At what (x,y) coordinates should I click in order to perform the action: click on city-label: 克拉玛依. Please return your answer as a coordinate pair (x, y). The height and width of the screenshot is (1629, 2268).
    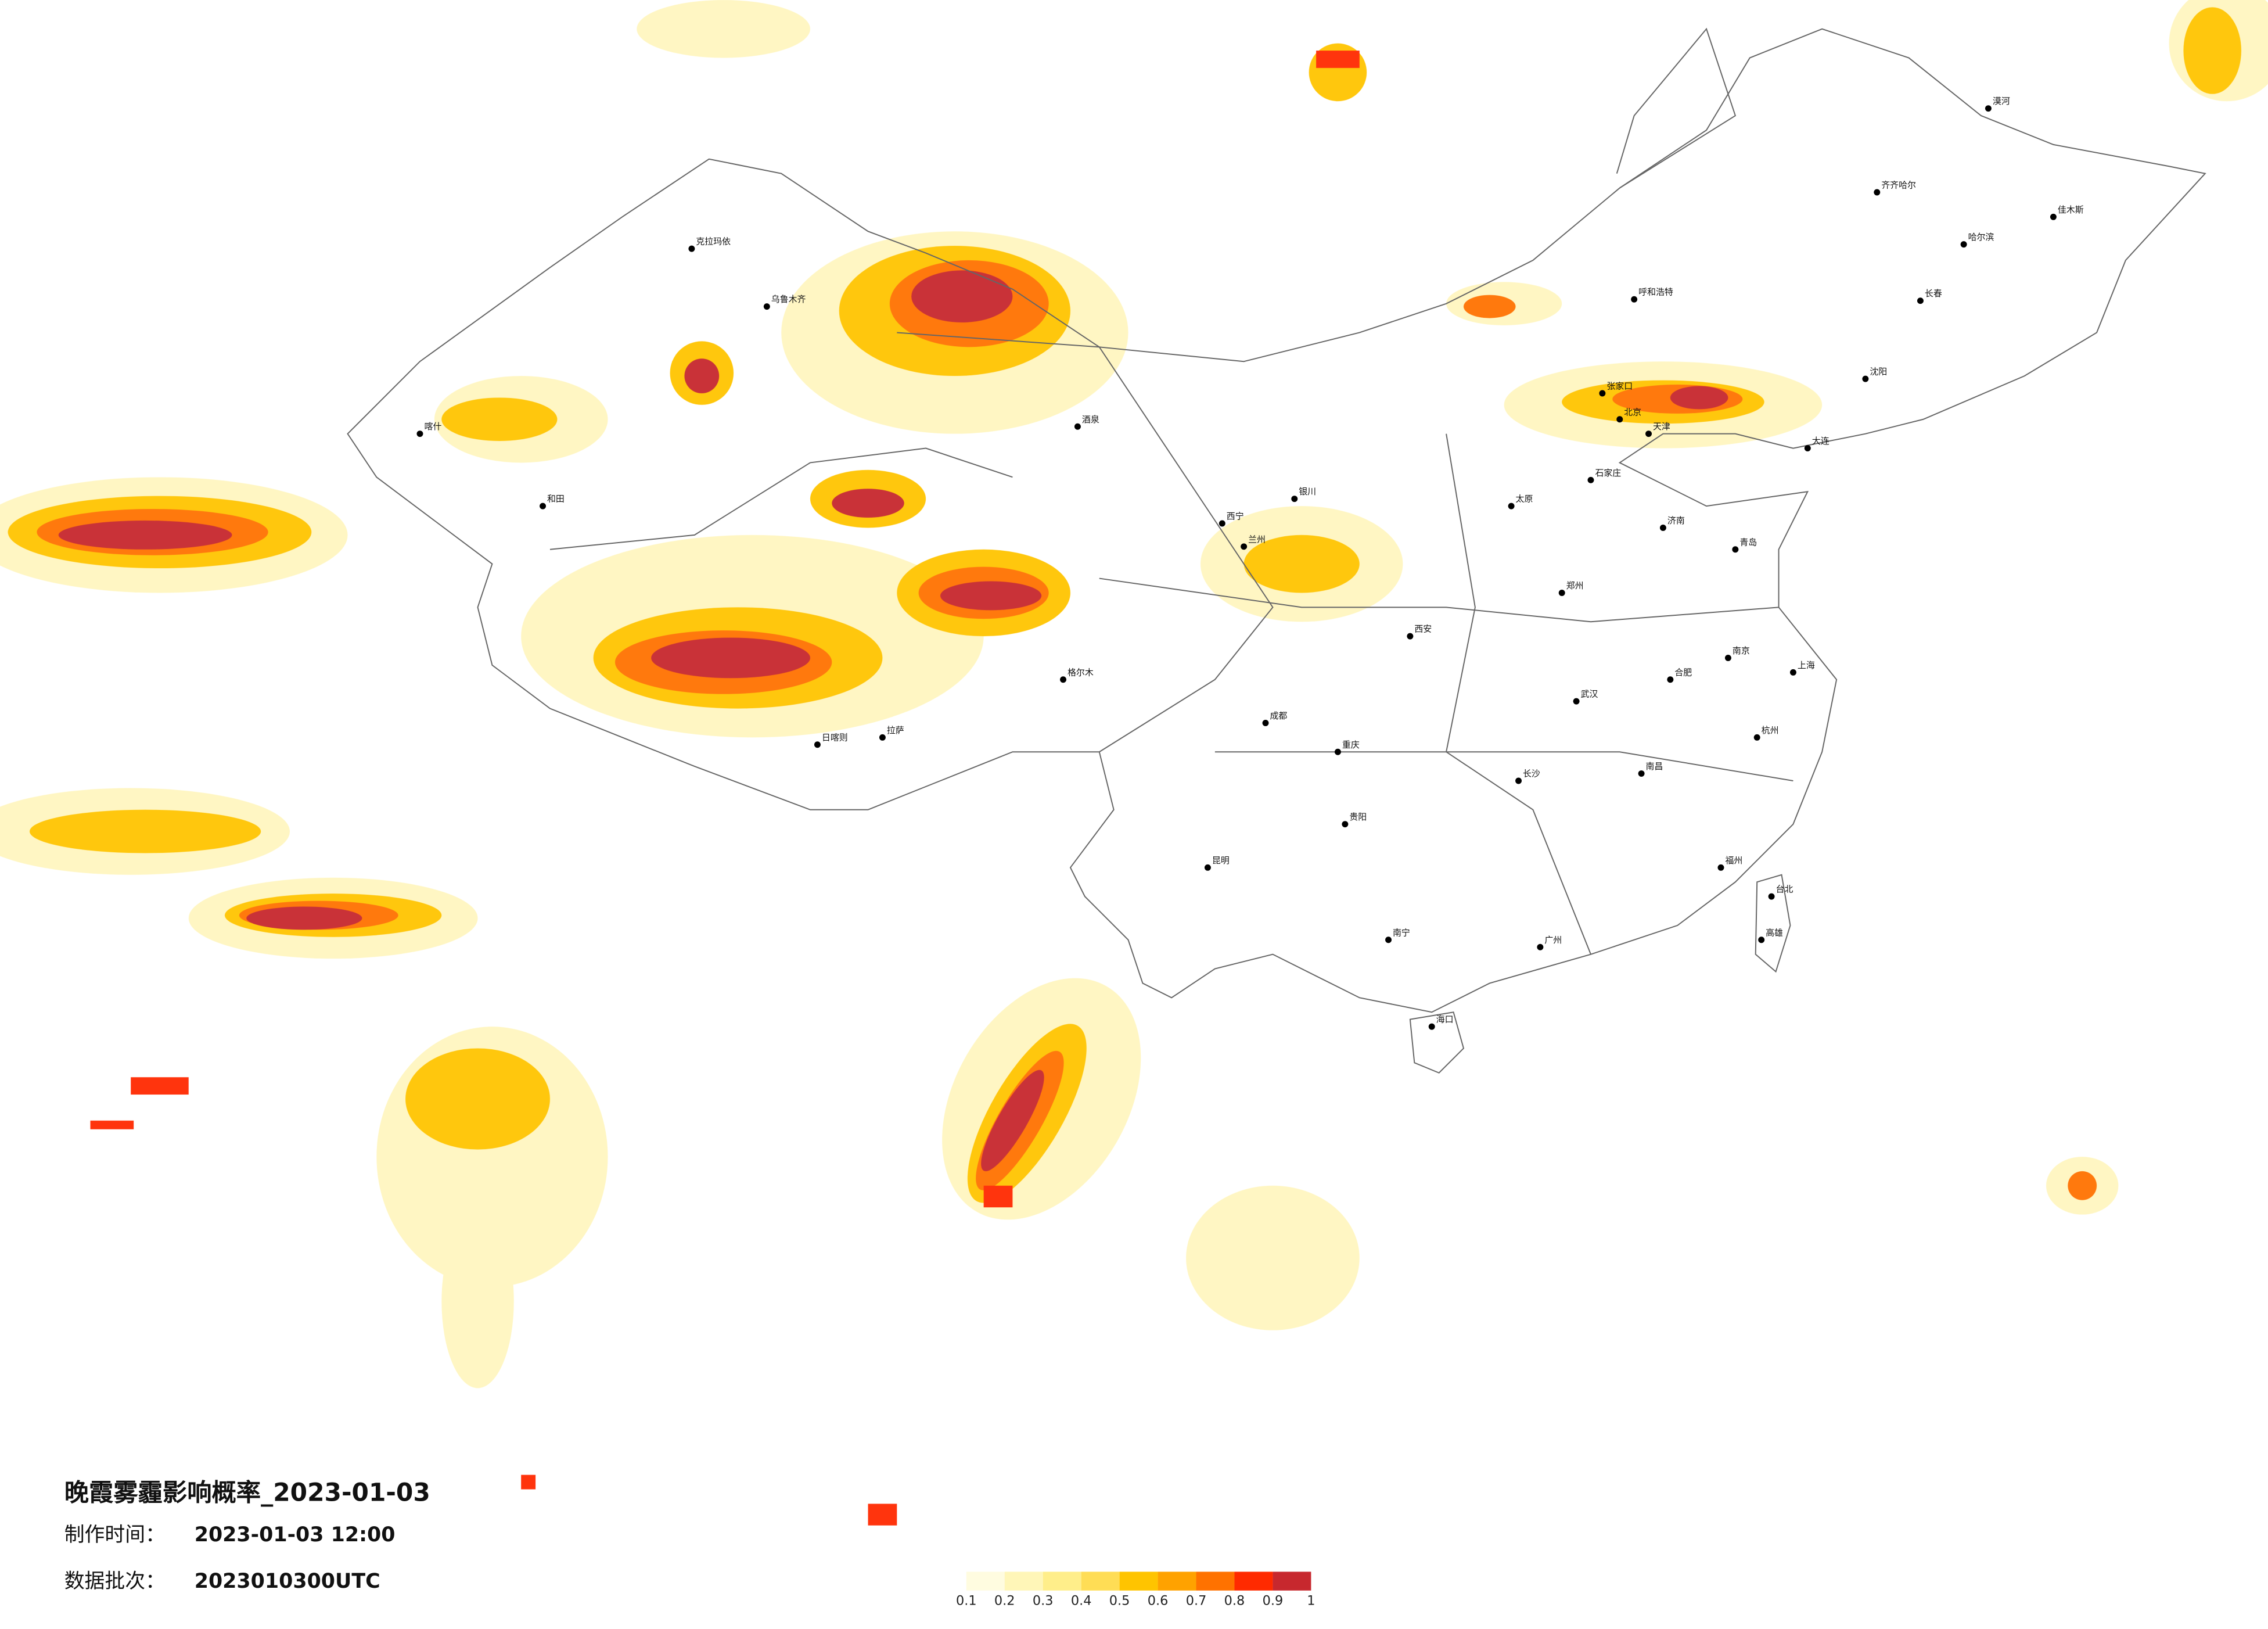
    Looking at the image, I should click on (713, 241).